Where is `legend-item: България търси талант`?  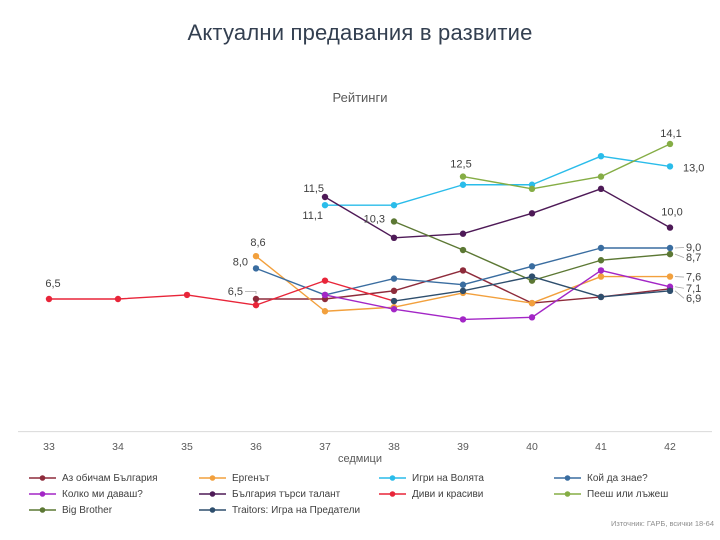 legend-item: България търси талант is located at coordinates (269, 494).